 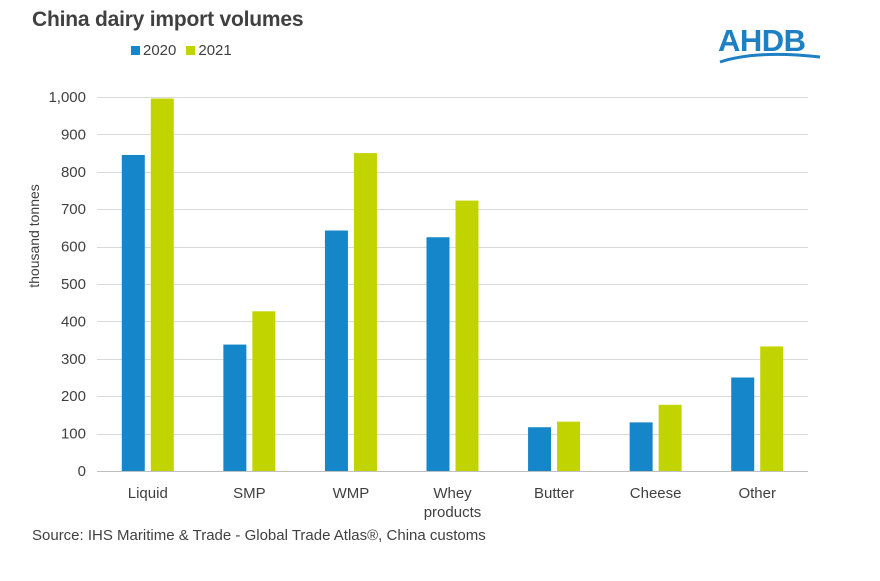 What do you see at coordinates (162, 284) in the screenshot?
I see `bar-2021-liquid` at bounding box center [162, 284].